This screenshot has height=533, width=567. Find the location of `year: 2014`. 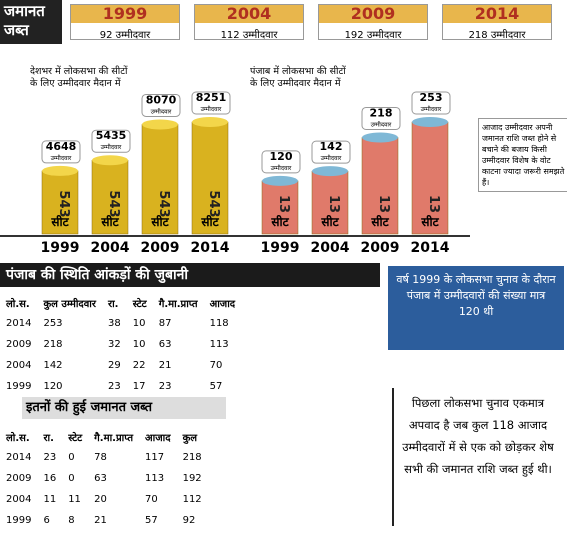

year: 2014 is located at coordinates (497, 14).